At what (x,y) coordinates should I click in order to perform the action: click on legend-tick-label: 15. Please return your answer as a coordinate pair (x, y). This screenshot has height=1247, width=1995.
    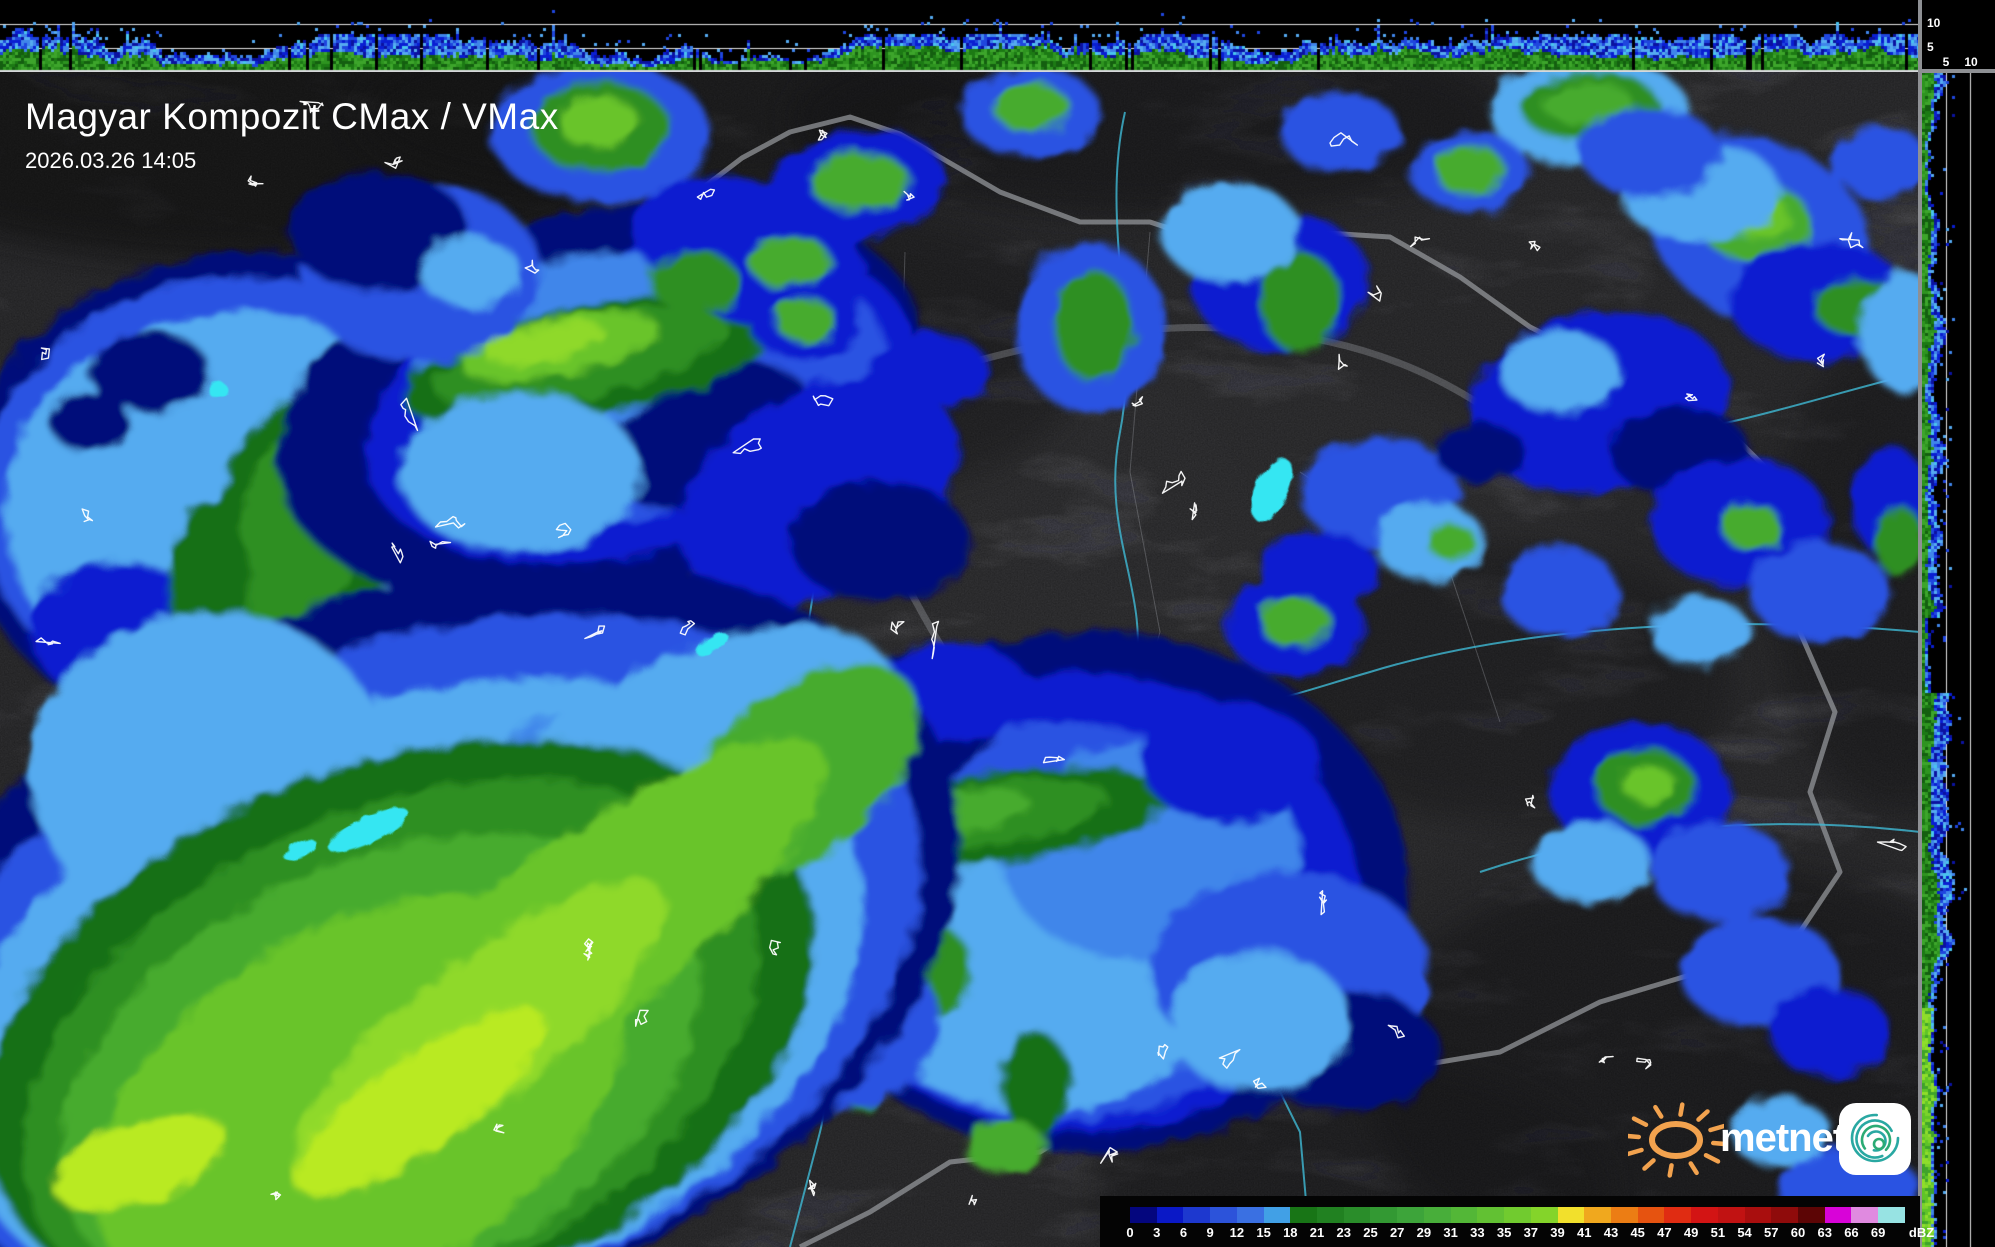
    Looking at the image, I should click on (1263, 1232).